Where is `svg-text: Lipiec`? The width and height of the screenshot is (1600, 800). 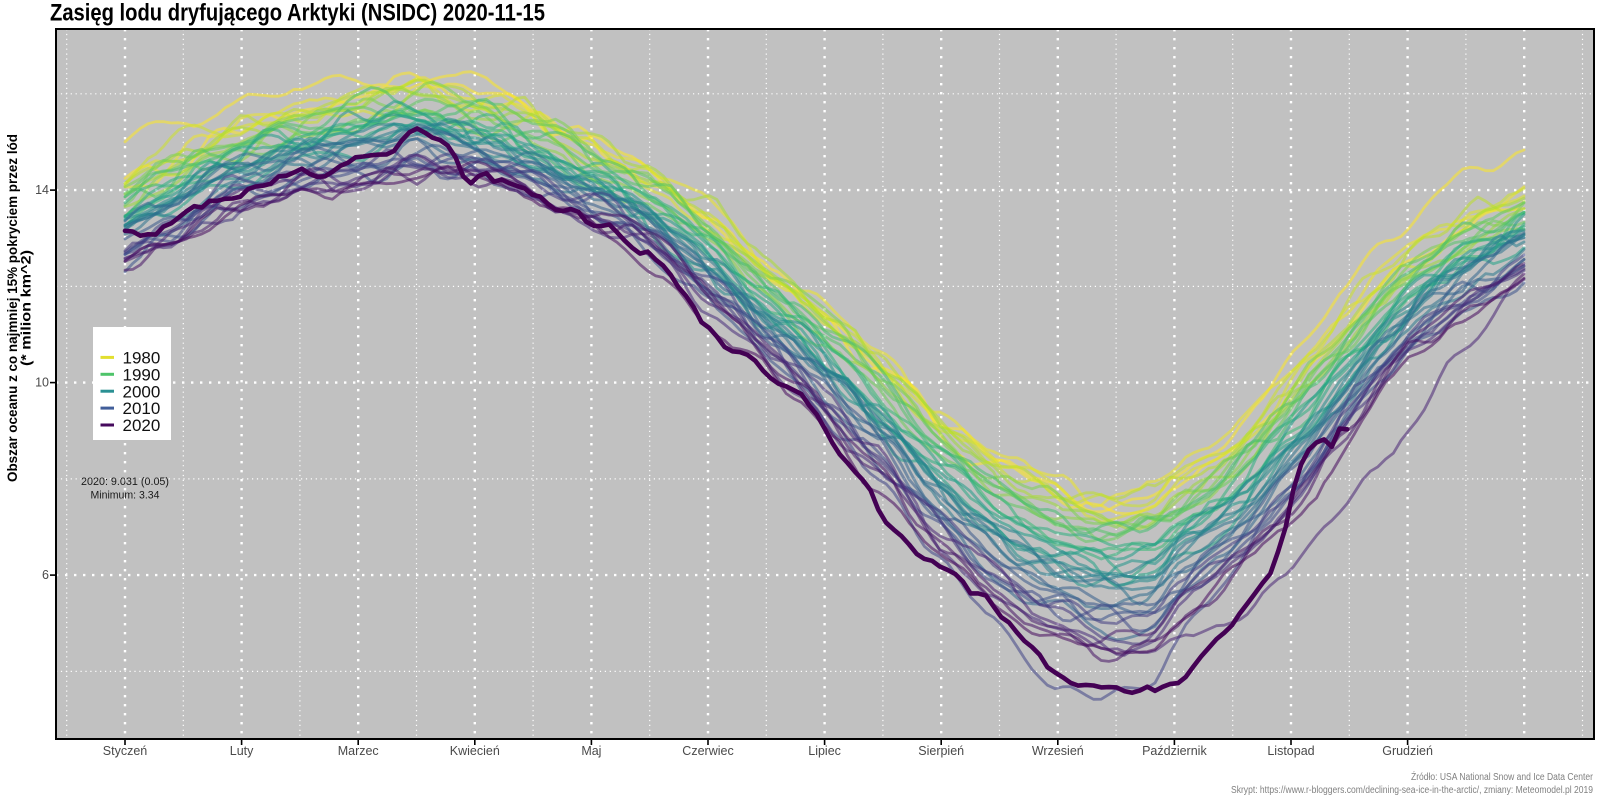 svg-text: Lipiec is located at coordinates (824, 751).